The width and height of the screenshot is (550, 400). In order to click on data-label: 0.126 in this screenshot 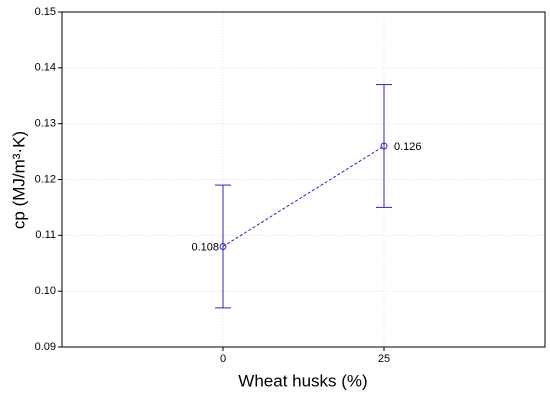, I will do `click(408, 147)`.